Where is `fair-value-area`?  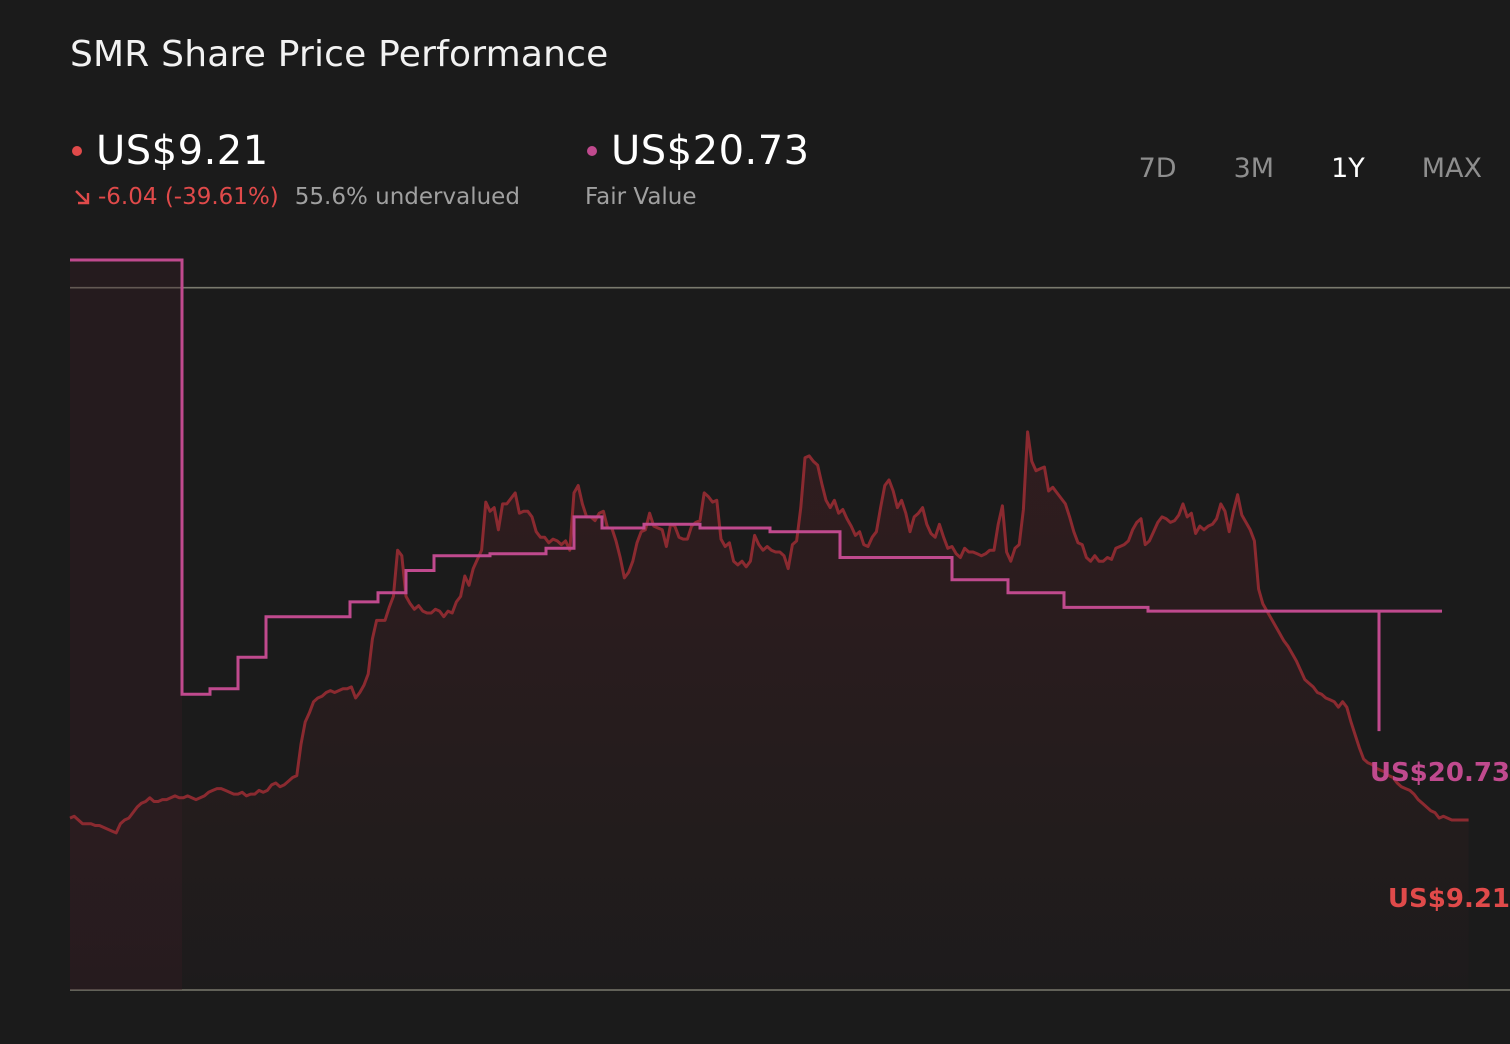
fair-value-area is located at coordinates (126, 625).